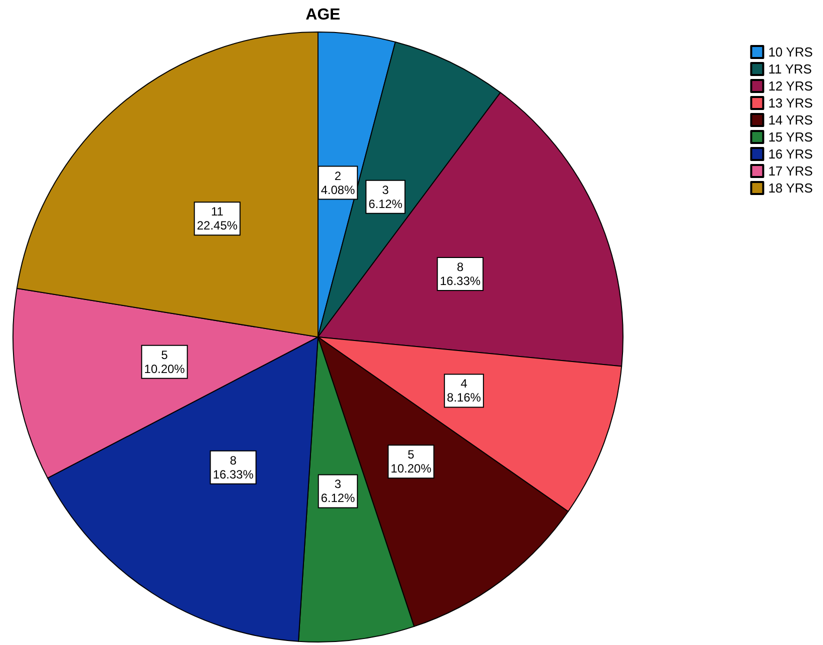 This screenshot has height=645, width=823. Describe the element at coordinates (323, 15) in the screenshot. I see `chart-title: AGE` at that location.